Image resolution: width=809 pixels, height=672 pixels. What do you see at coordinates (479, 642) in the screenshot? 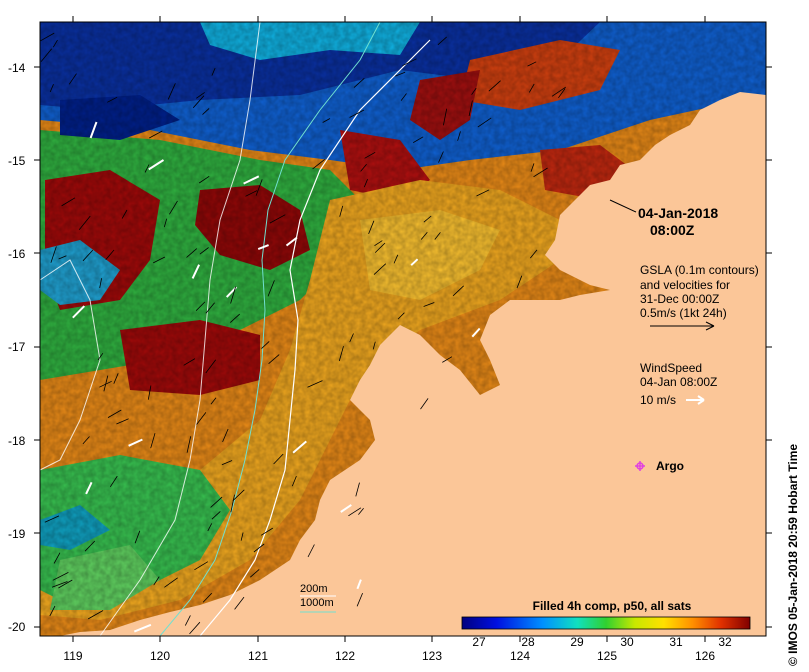
I see `colorbar-tick-label: 27` at bounding box center [479, 642].